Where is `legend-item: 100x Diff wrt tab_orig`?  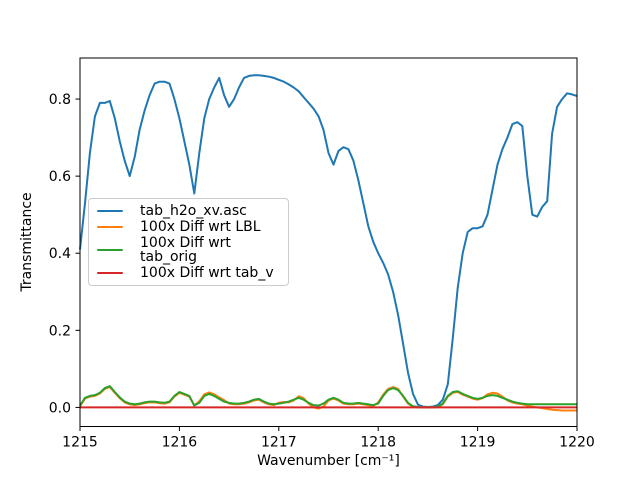
legend-item: 100x Diff wrt tab_orig is located at coordinates (188, 250).